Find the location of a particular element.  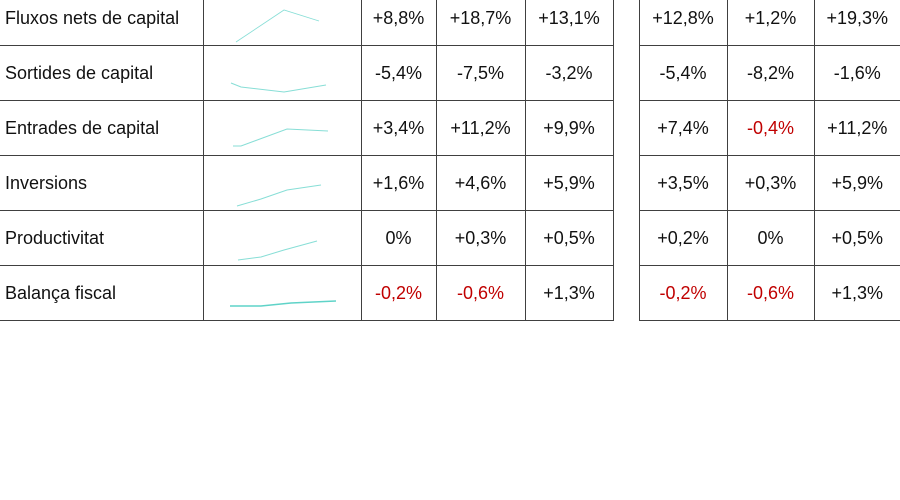

value-cell: +13,1% is located at coordinates (569, 23).